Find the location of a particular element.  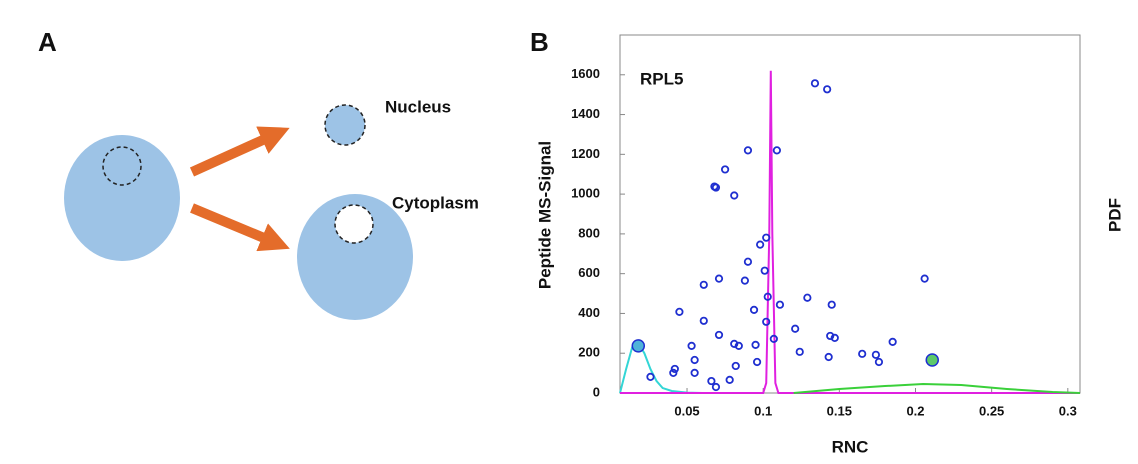

label: Cytoplasm is located at coordinates (435, 202).